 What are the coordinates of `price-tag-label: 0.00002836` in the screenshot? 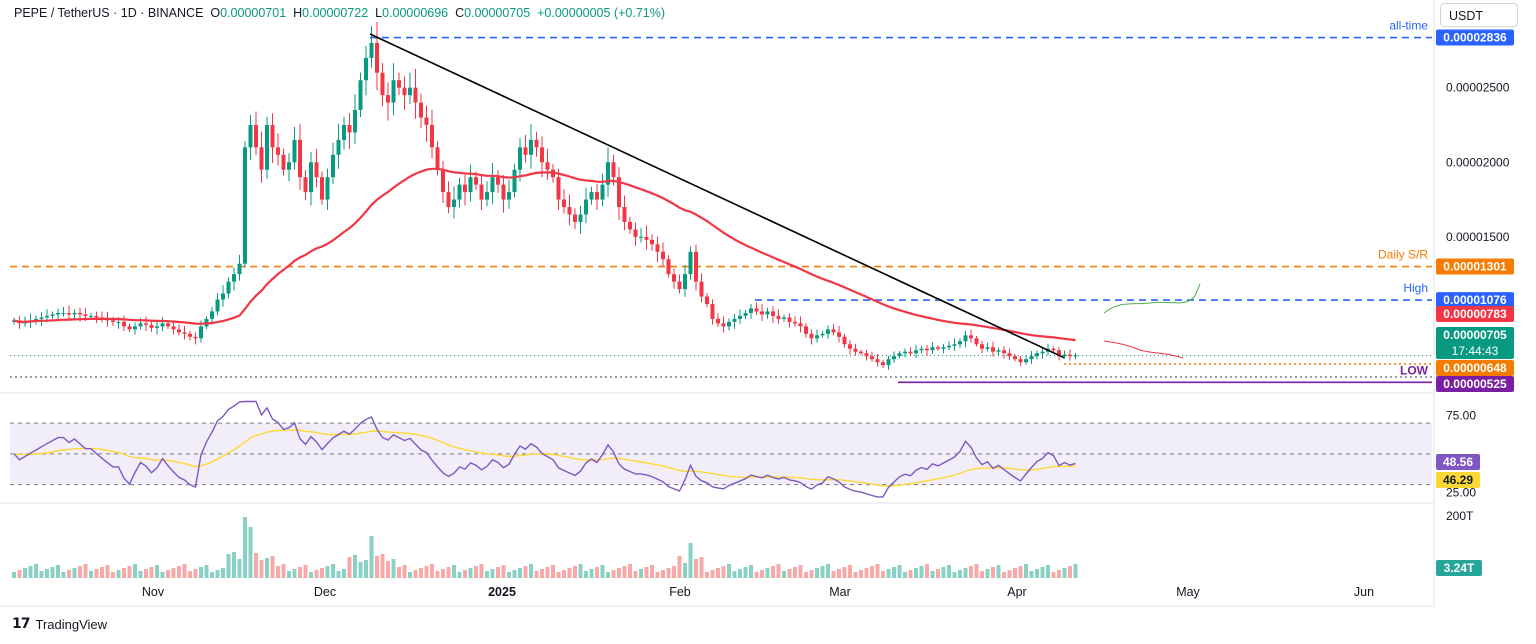 It's located at (1475, 38).